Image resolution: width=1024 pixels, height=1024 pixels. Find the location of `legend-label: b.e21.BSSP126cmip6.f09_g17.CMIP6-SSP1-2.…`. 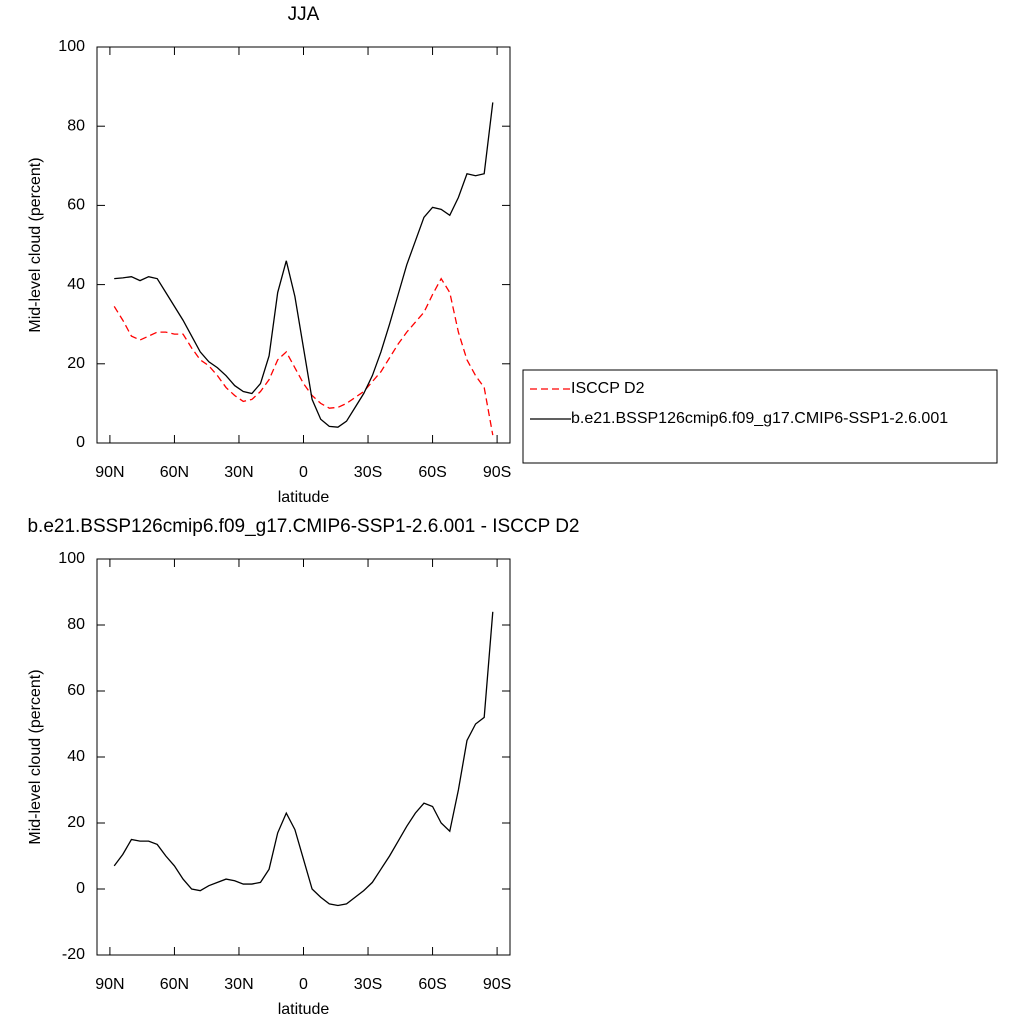

legend-label: b.e21.BSSP126cmip6.f09_g17.CMIP6-SSP1-2.… is located at coordinates (759, 418).